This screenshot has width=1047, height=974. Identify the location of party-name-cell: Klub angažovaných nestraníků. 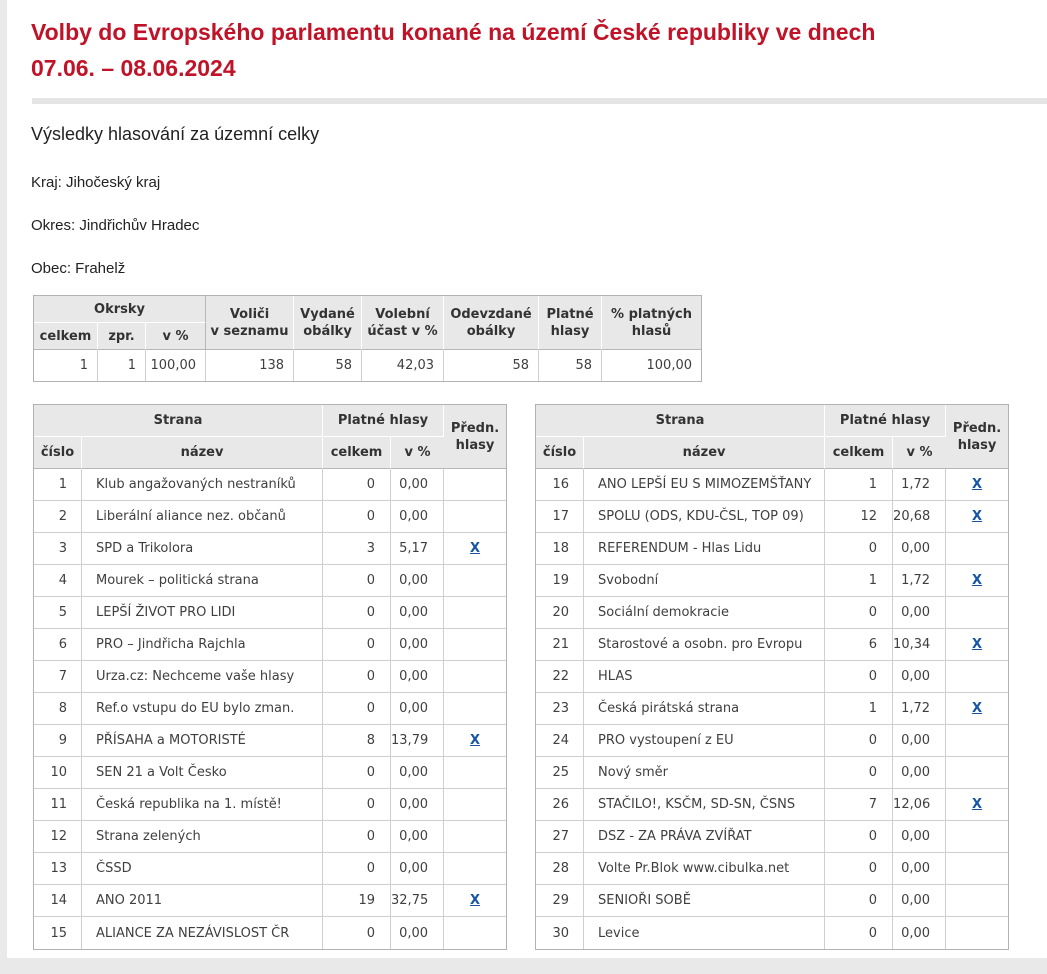
(203, 485).